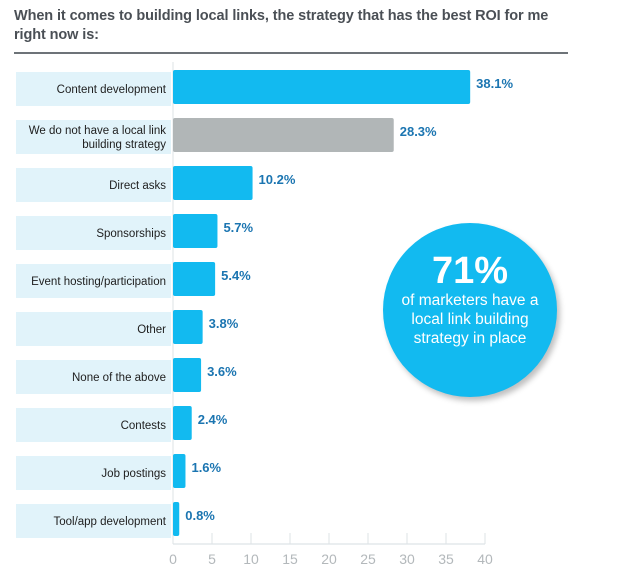  What do you see at coordinates (212, 559) in the screenshot?
I see `x-tick-label: 5` at bounding box center [212, 559].